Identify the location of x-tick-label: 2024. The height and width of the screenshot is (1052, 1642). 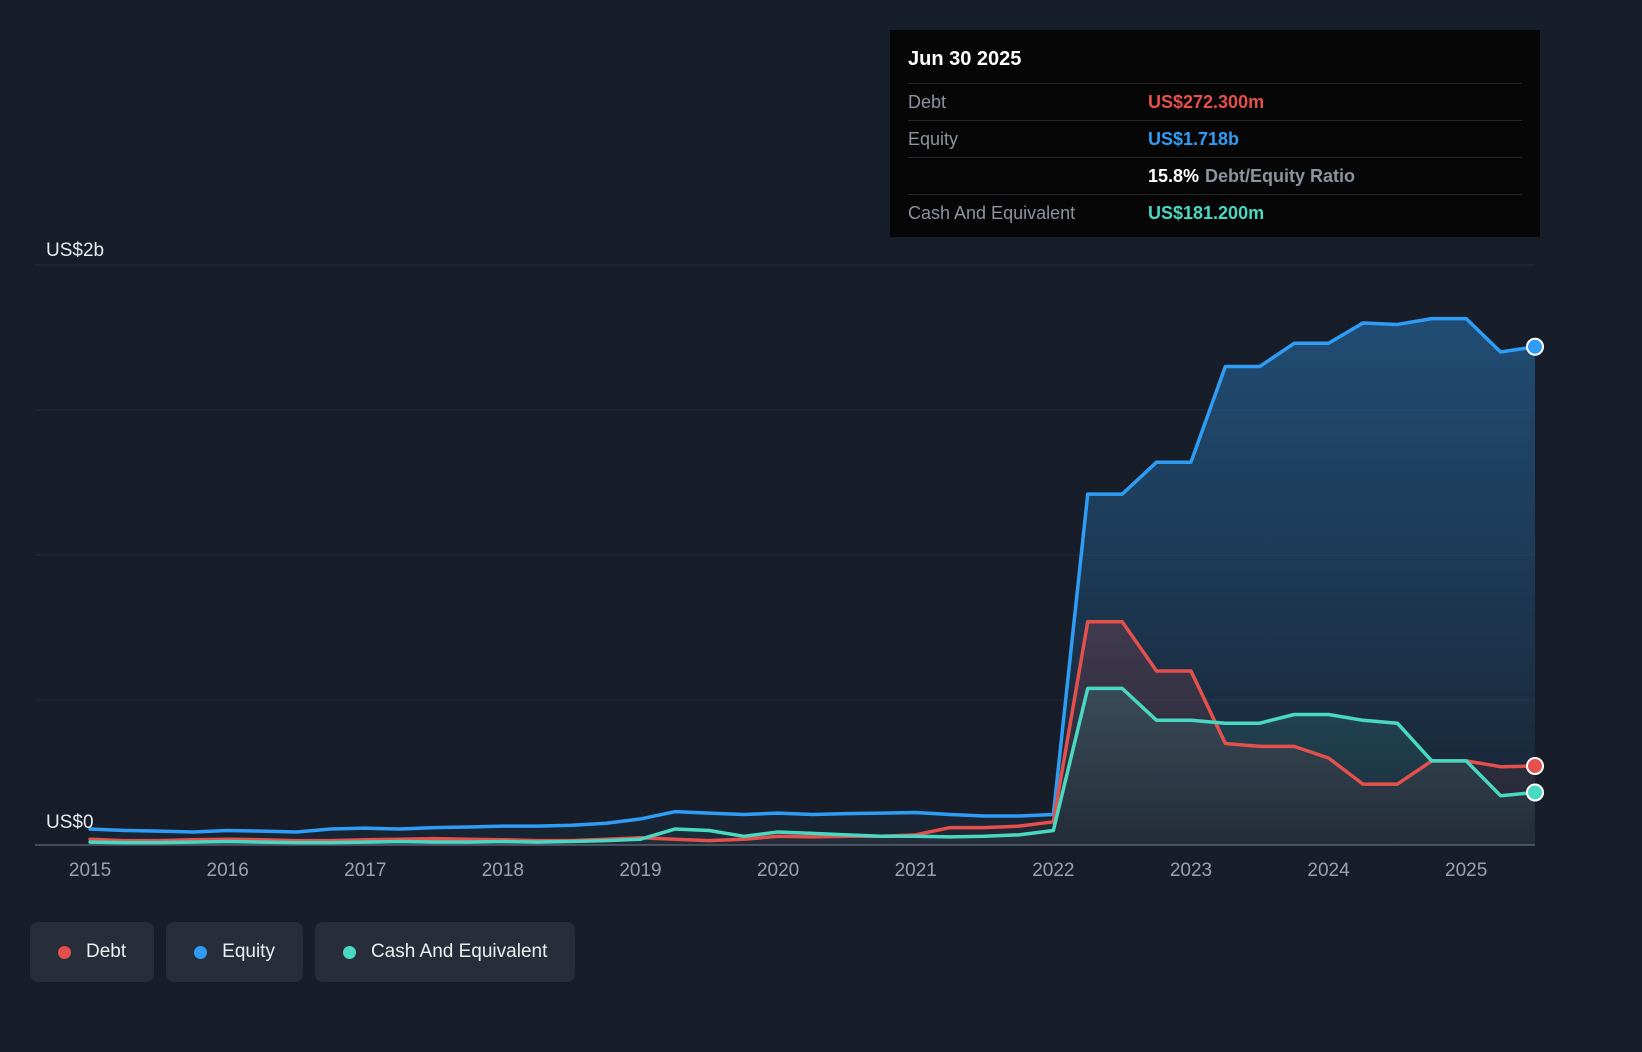
(1328, 870).